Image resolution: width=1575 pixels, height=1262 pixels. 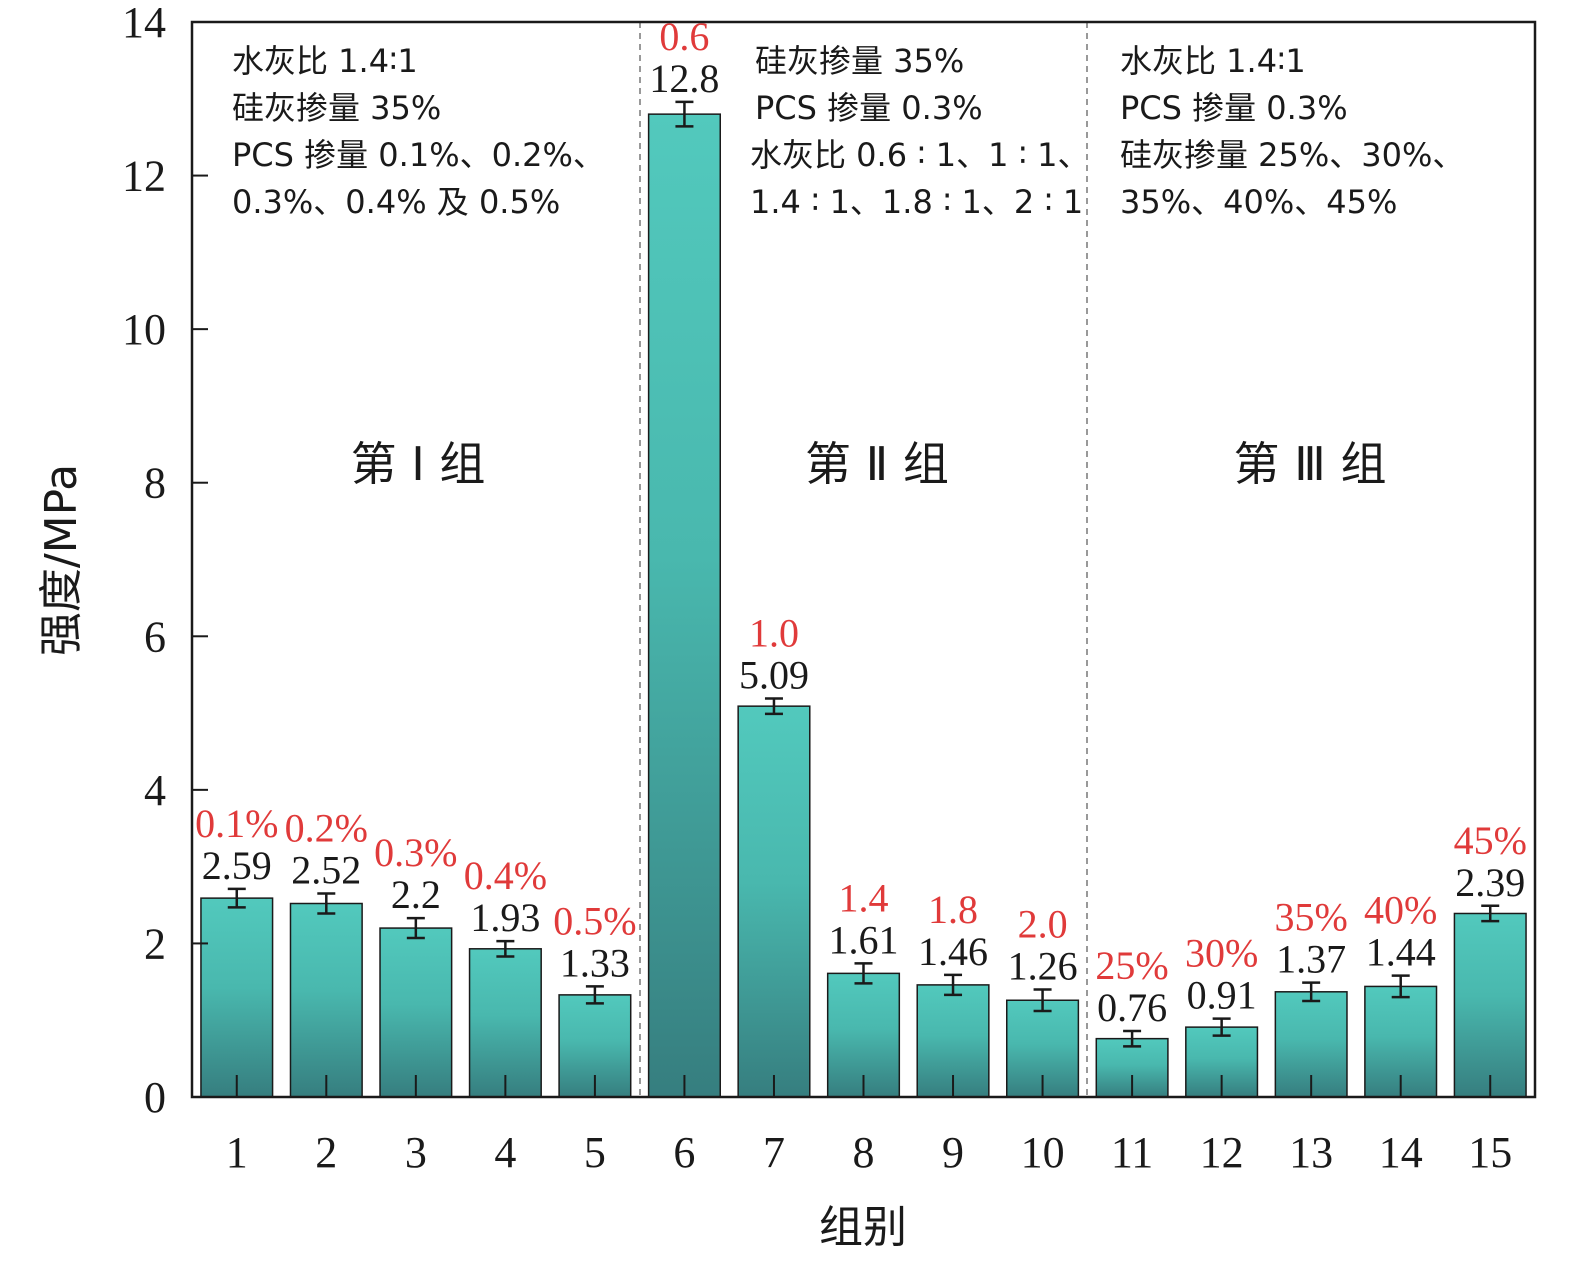 I want to click on param-label-2: 0.2%, so click(x=326, y=828).